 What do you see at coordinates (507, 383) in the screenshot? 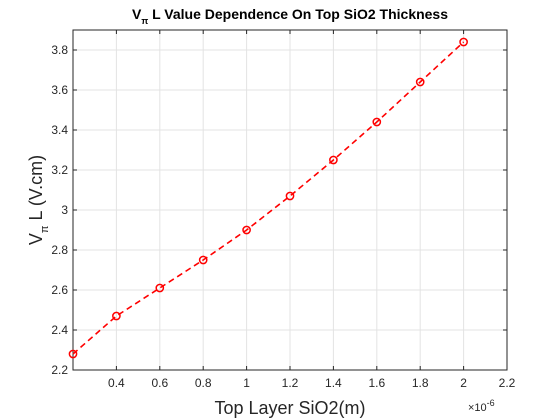
I see `x-tick-label: 2.2` at bounding box center [507, 383].